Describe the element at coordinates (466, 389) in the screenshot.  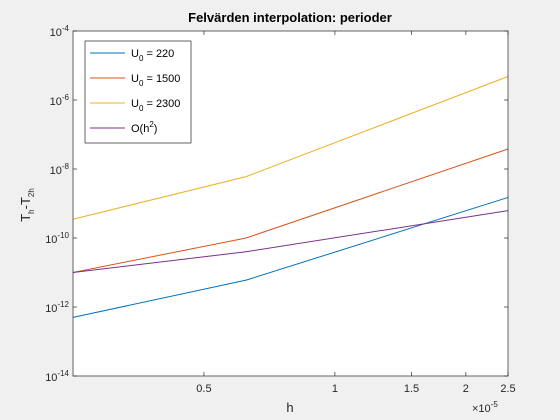
I see `x-tick-label-3: 2` at that location.